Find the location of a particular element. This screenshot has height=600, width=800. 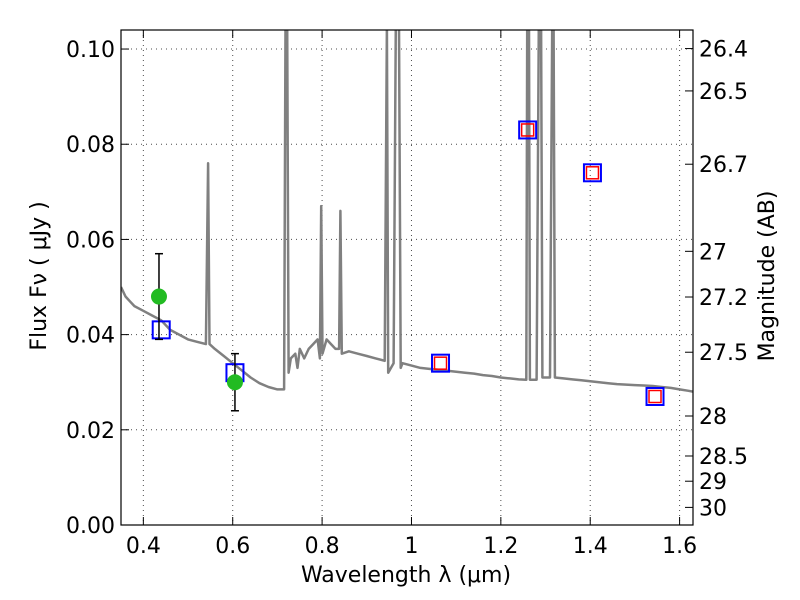

y-tick-label: 0.08 is located at coordinates (90, 145).